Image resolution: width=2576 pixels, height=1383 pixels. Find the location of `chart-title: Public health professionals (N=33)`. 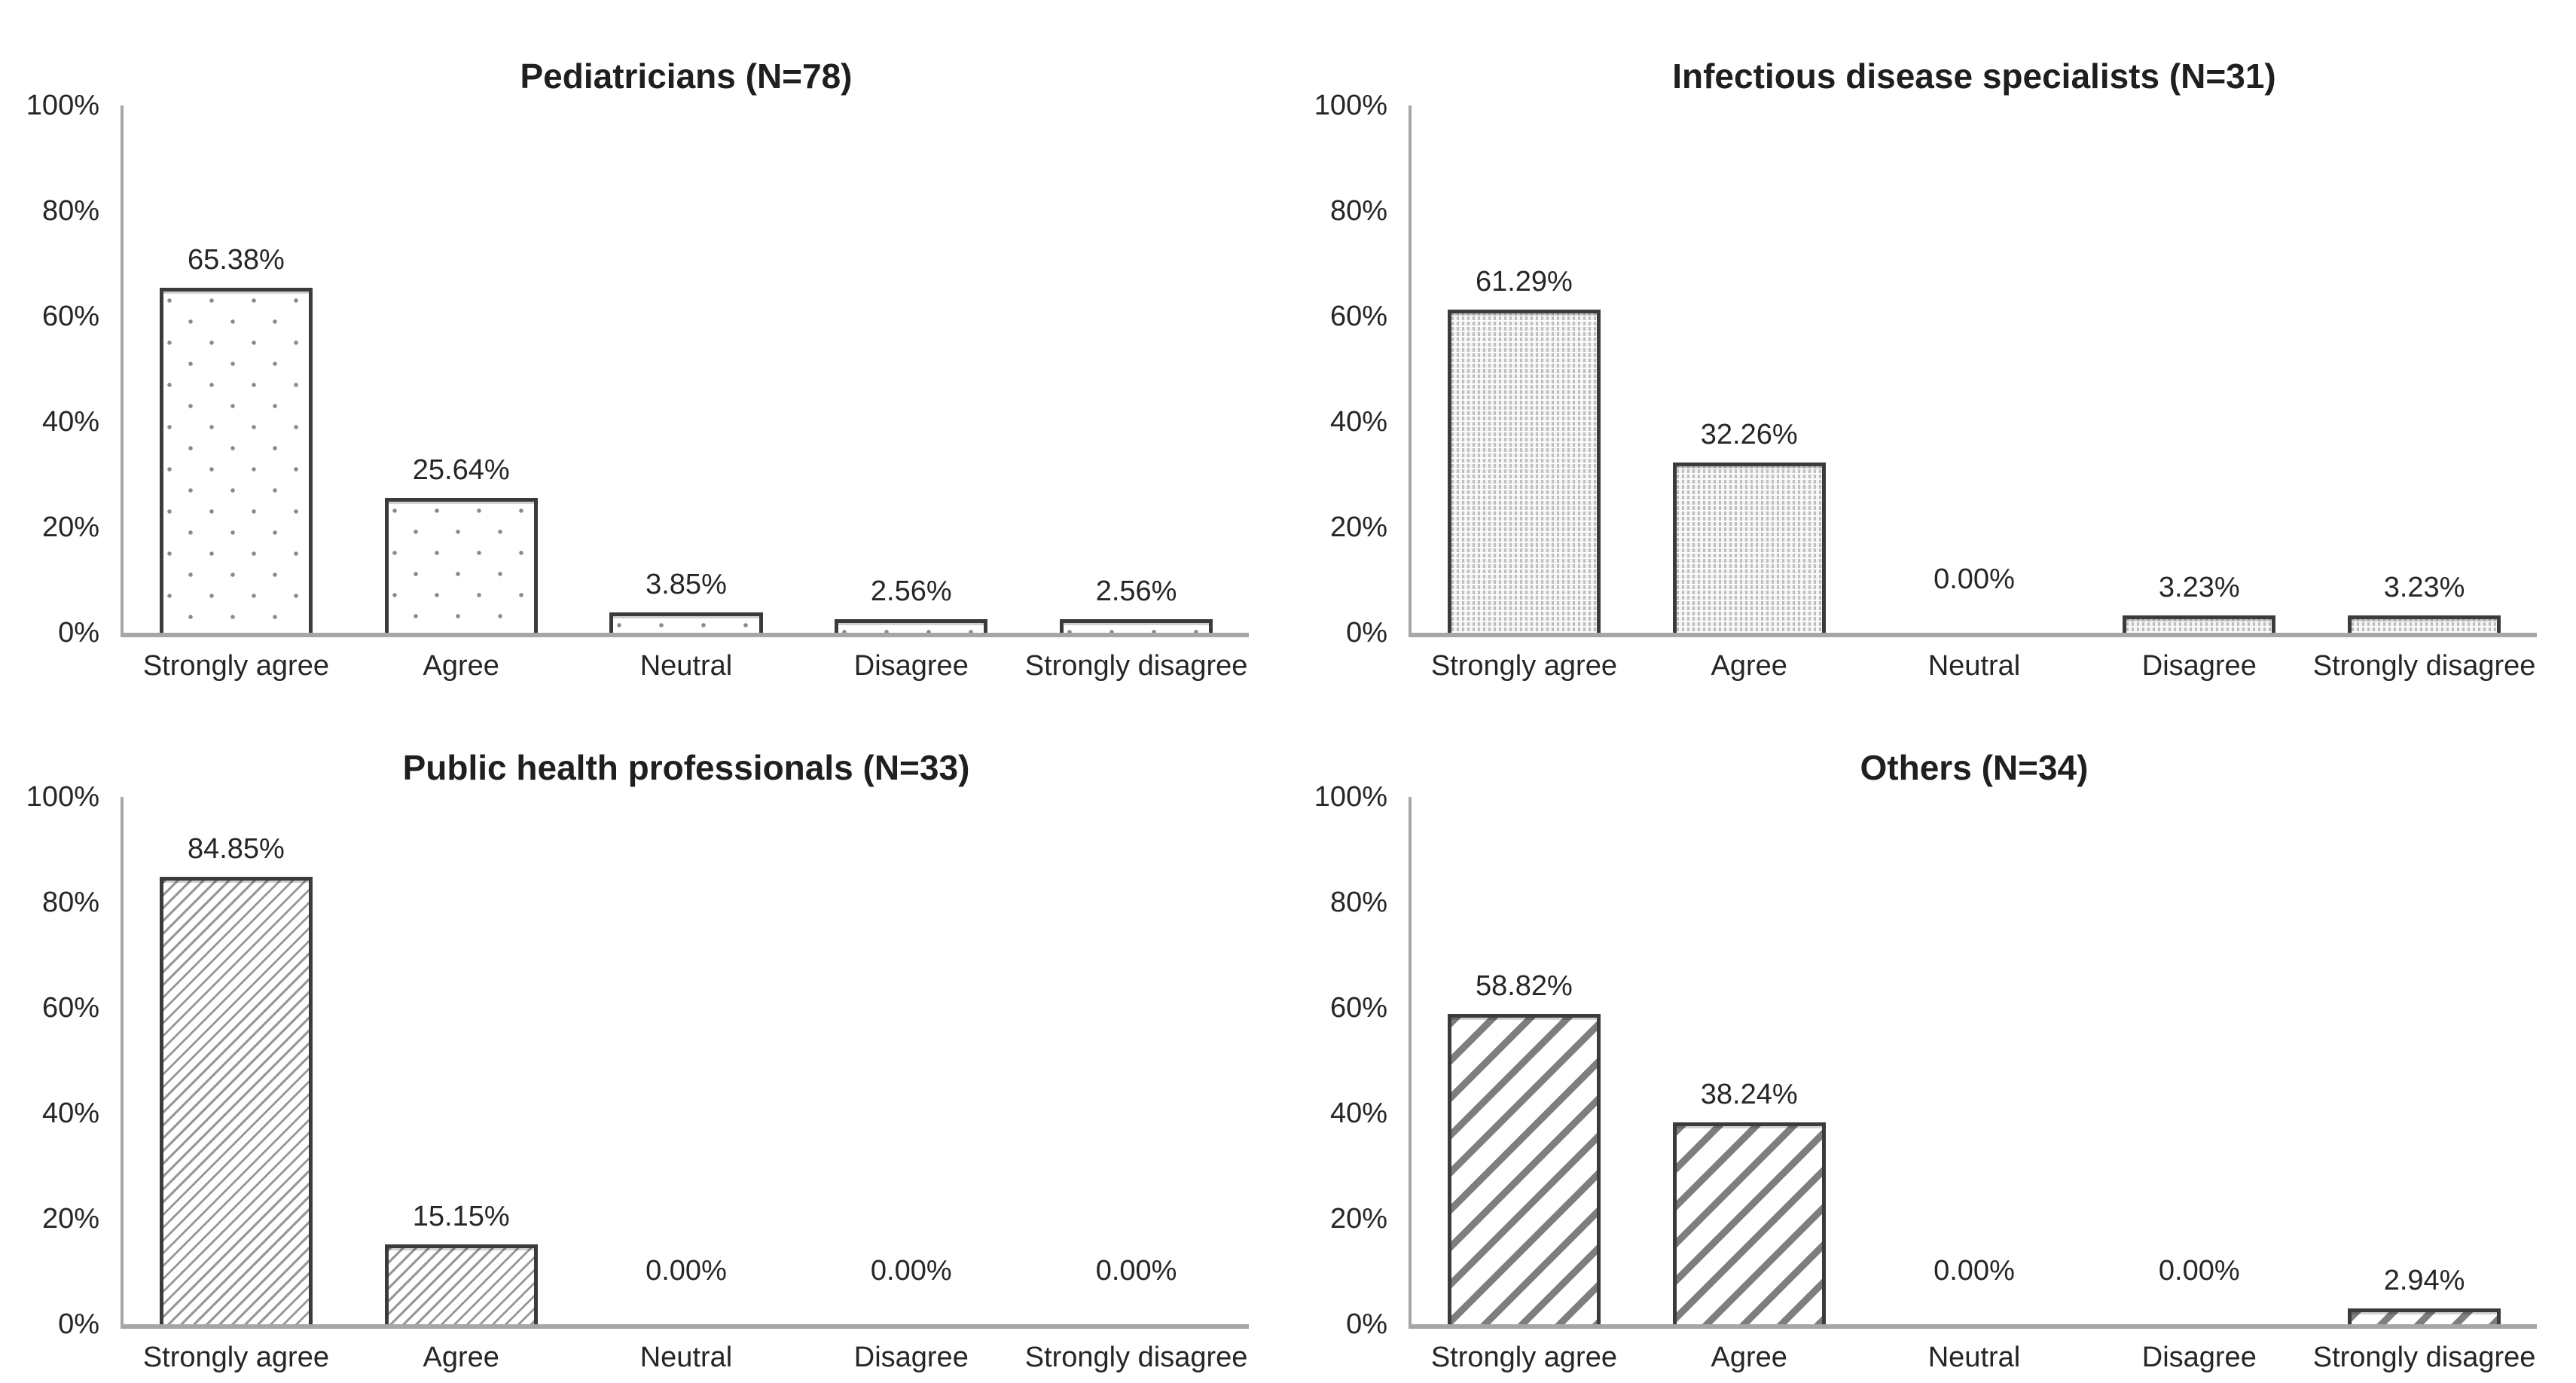

chart-title: Public health professionals (N=33) is located at coordinates (686, 767).